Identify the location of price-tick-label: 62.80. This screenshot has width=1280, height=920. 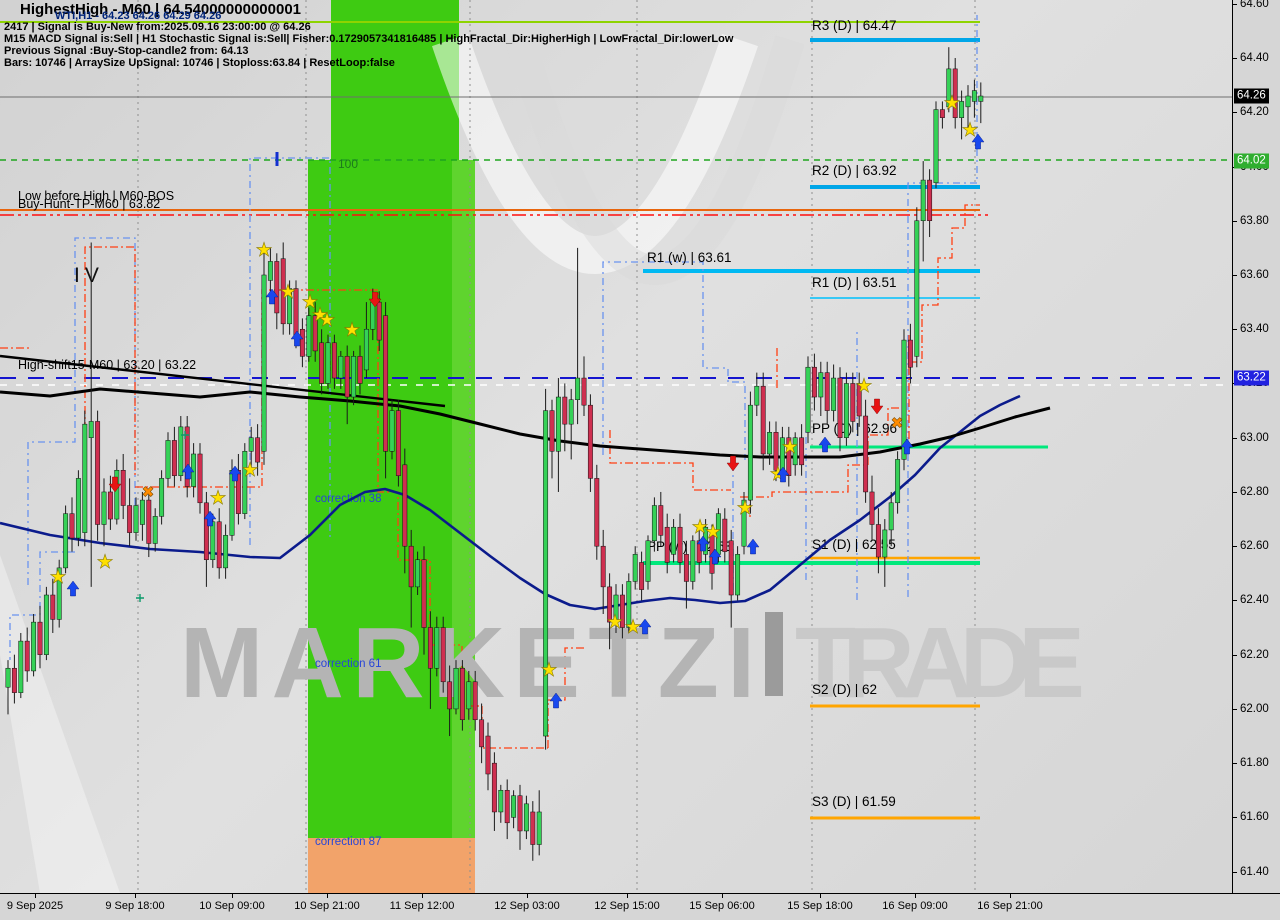
(1254, 491).